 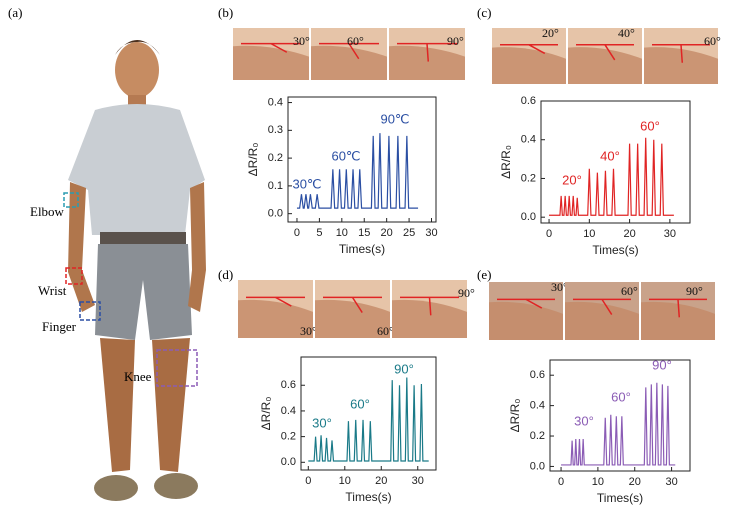 What do you see at coordinates (484, 274) in the screenshot?
I see `panel-label: (e)` at bounding box center [484, 274].